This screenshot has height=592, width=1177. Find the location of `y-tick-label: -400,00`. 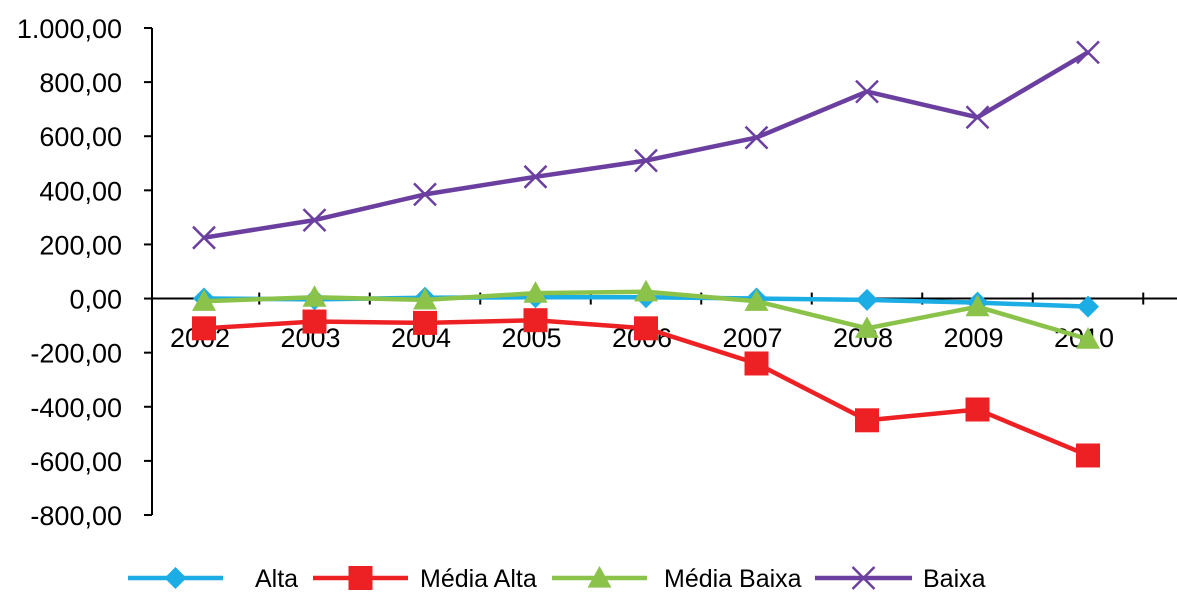

y-tick-label: -400,00 is located at coordinates (76, 408).